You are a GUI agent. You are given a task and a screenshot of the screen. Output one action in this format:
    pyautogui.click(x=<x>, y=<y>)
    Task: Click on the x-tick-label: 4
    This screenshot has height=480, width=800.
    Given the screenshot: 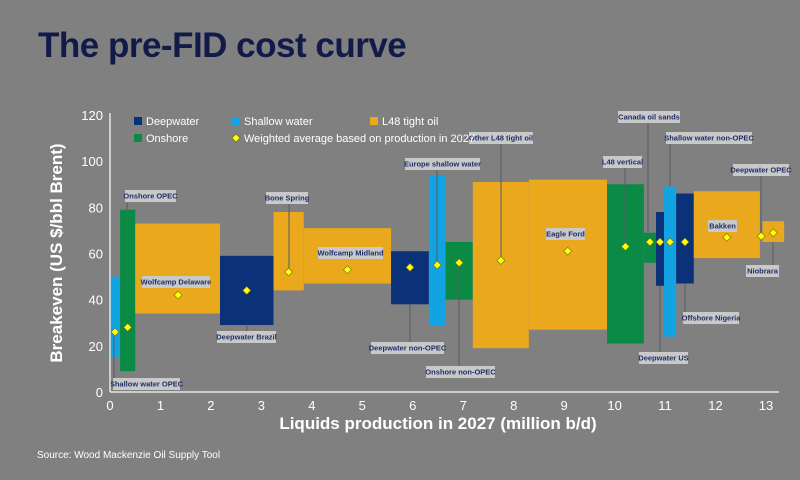 What is the action you would take?
    pyautogui.click(x=311, y=405)
    